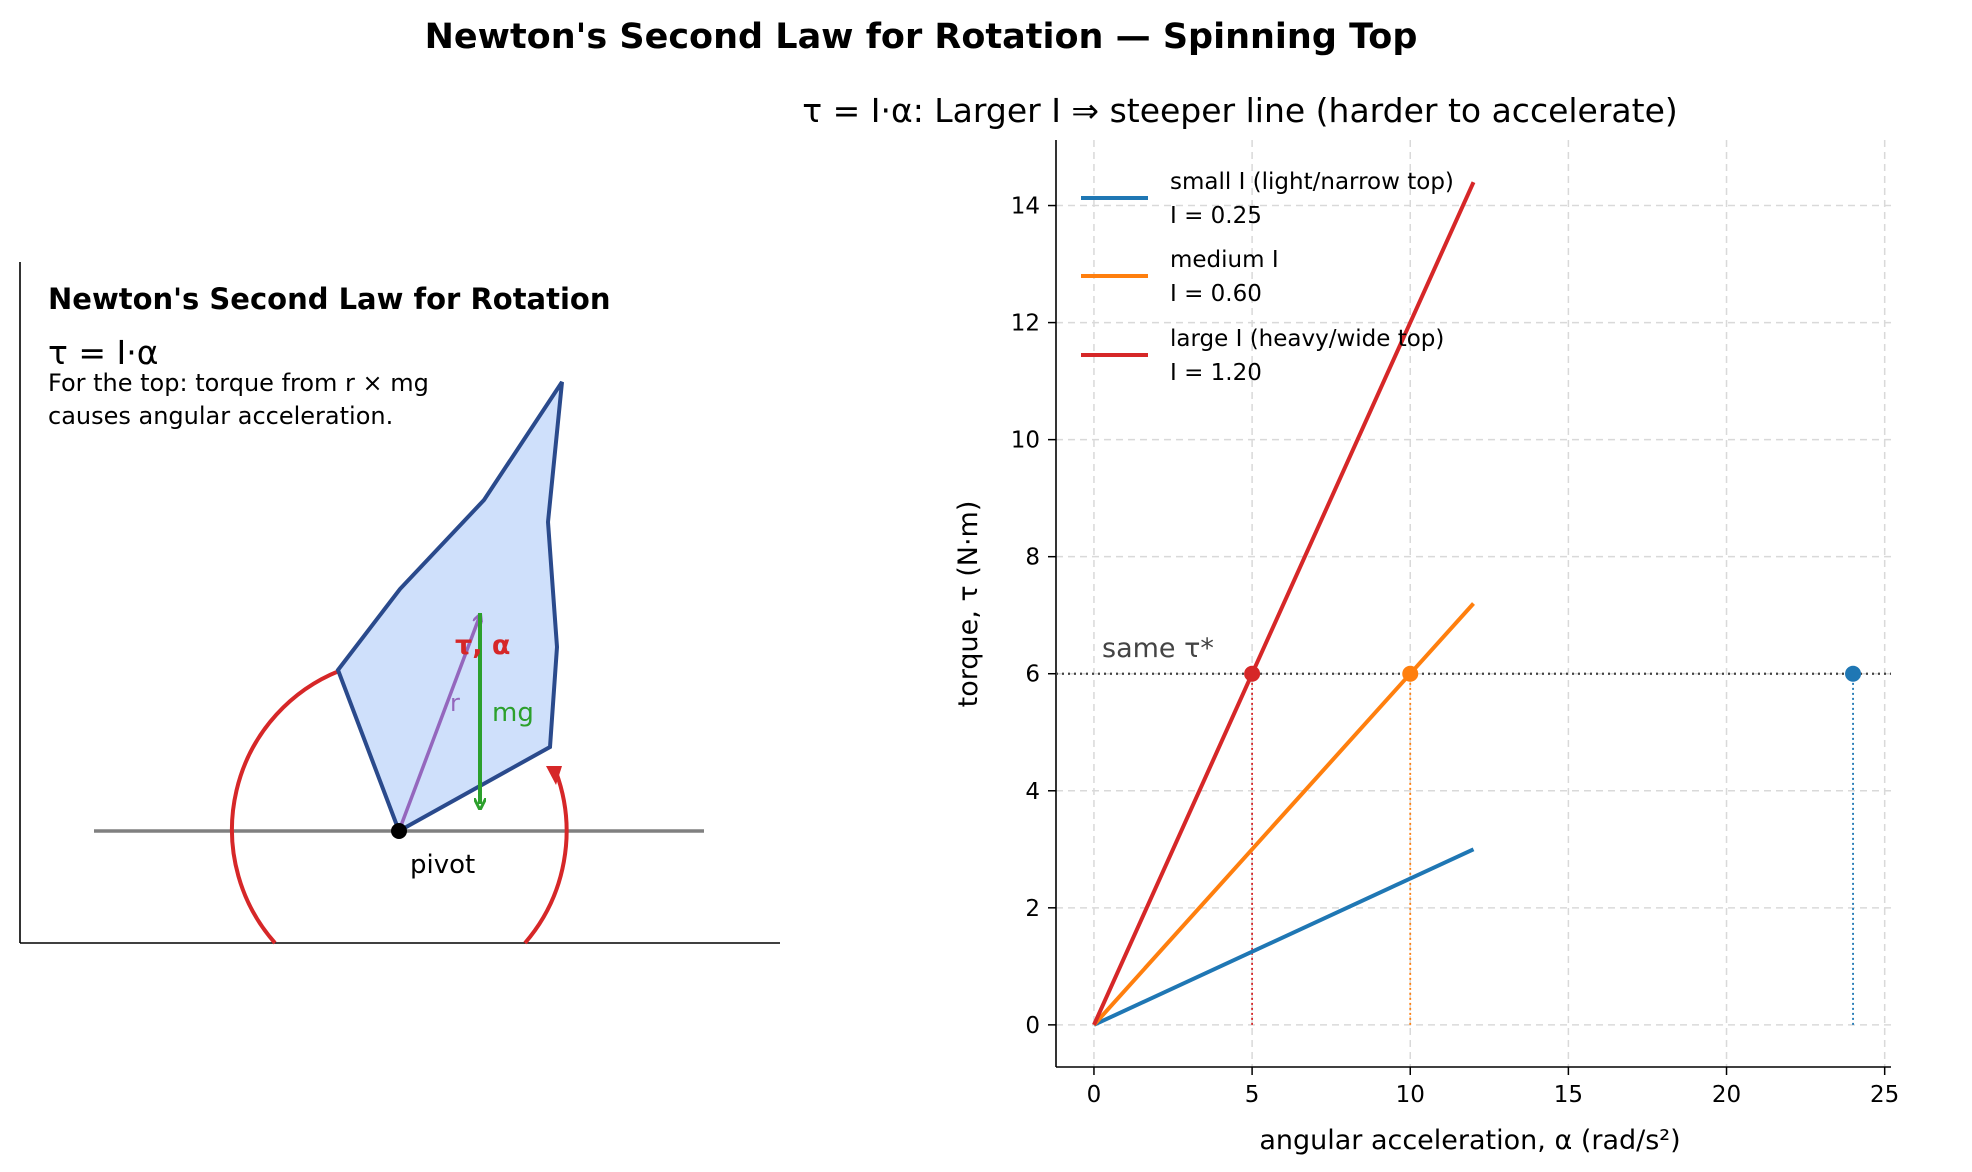  What do you see at coordinates (1216, 294) in the screenshot?
I see `legend-label-medium-value: I = 0.60` at bounding box center [1216, 294].